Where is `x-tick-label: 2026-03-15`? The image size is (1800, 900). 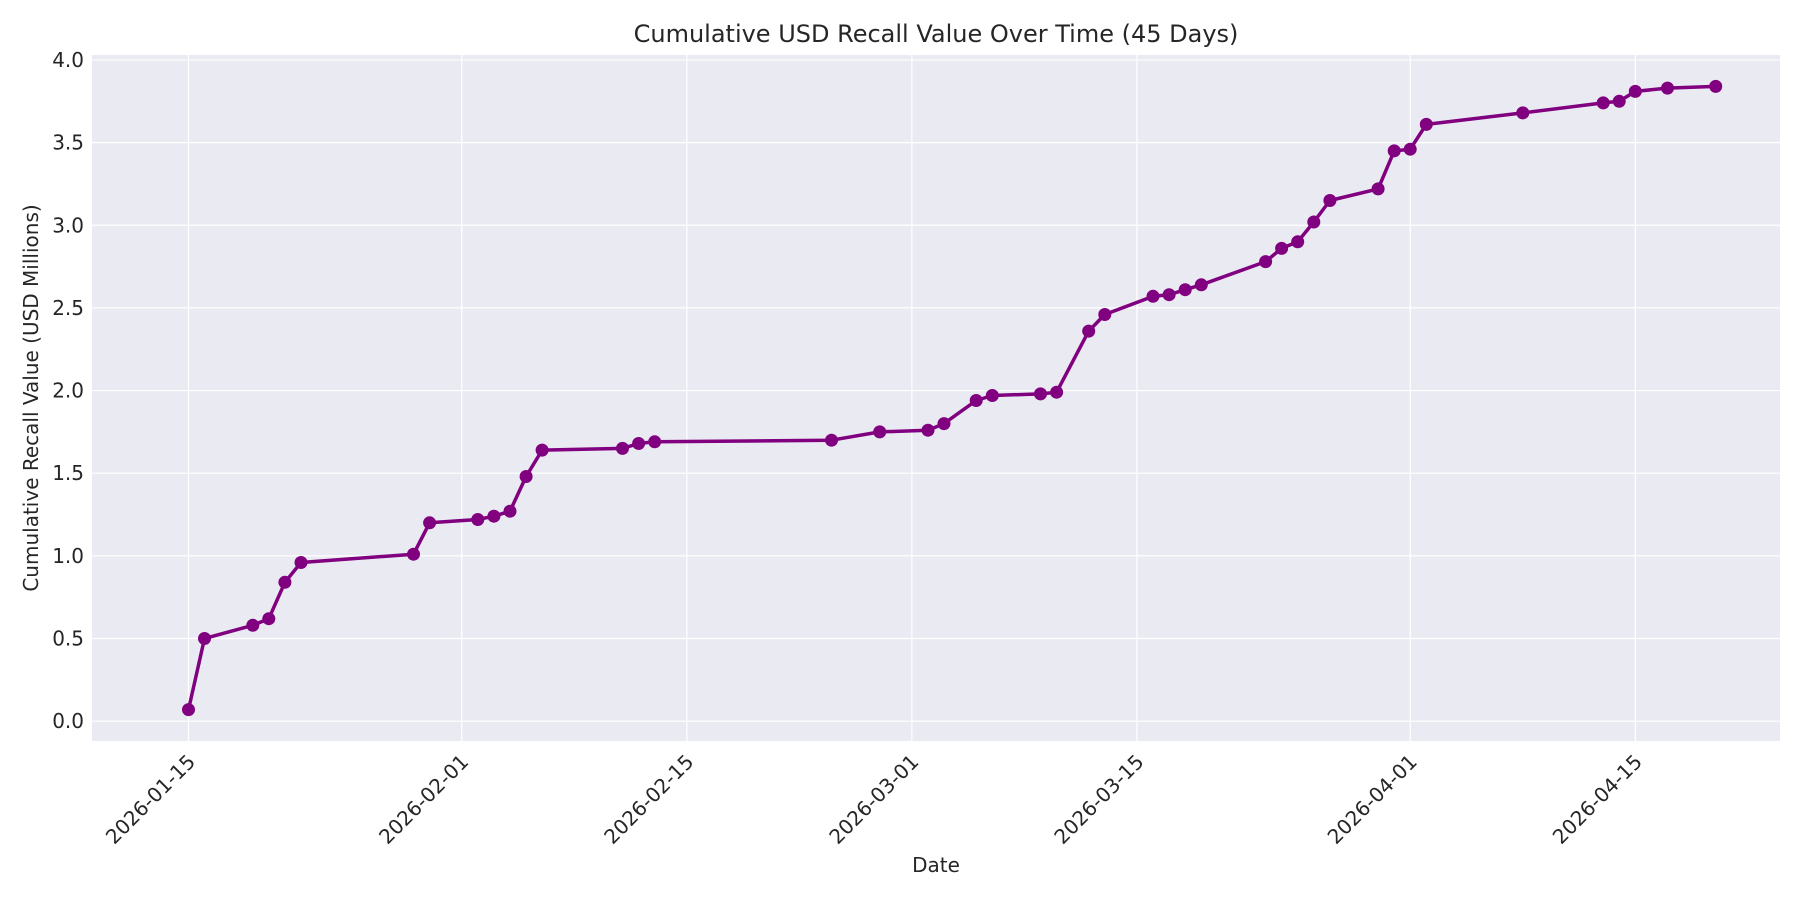 x-tick-label: 2026-03-15 is located at coordinates (1098, 799).